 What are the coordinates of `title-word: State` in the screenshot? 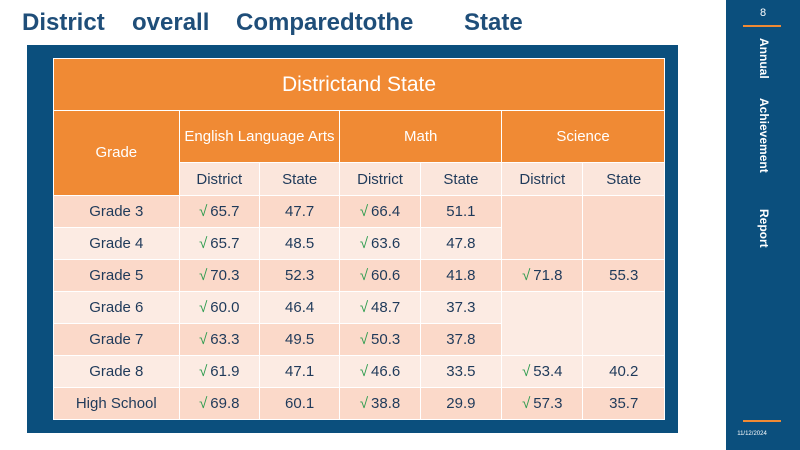 It's located at (493, 22).